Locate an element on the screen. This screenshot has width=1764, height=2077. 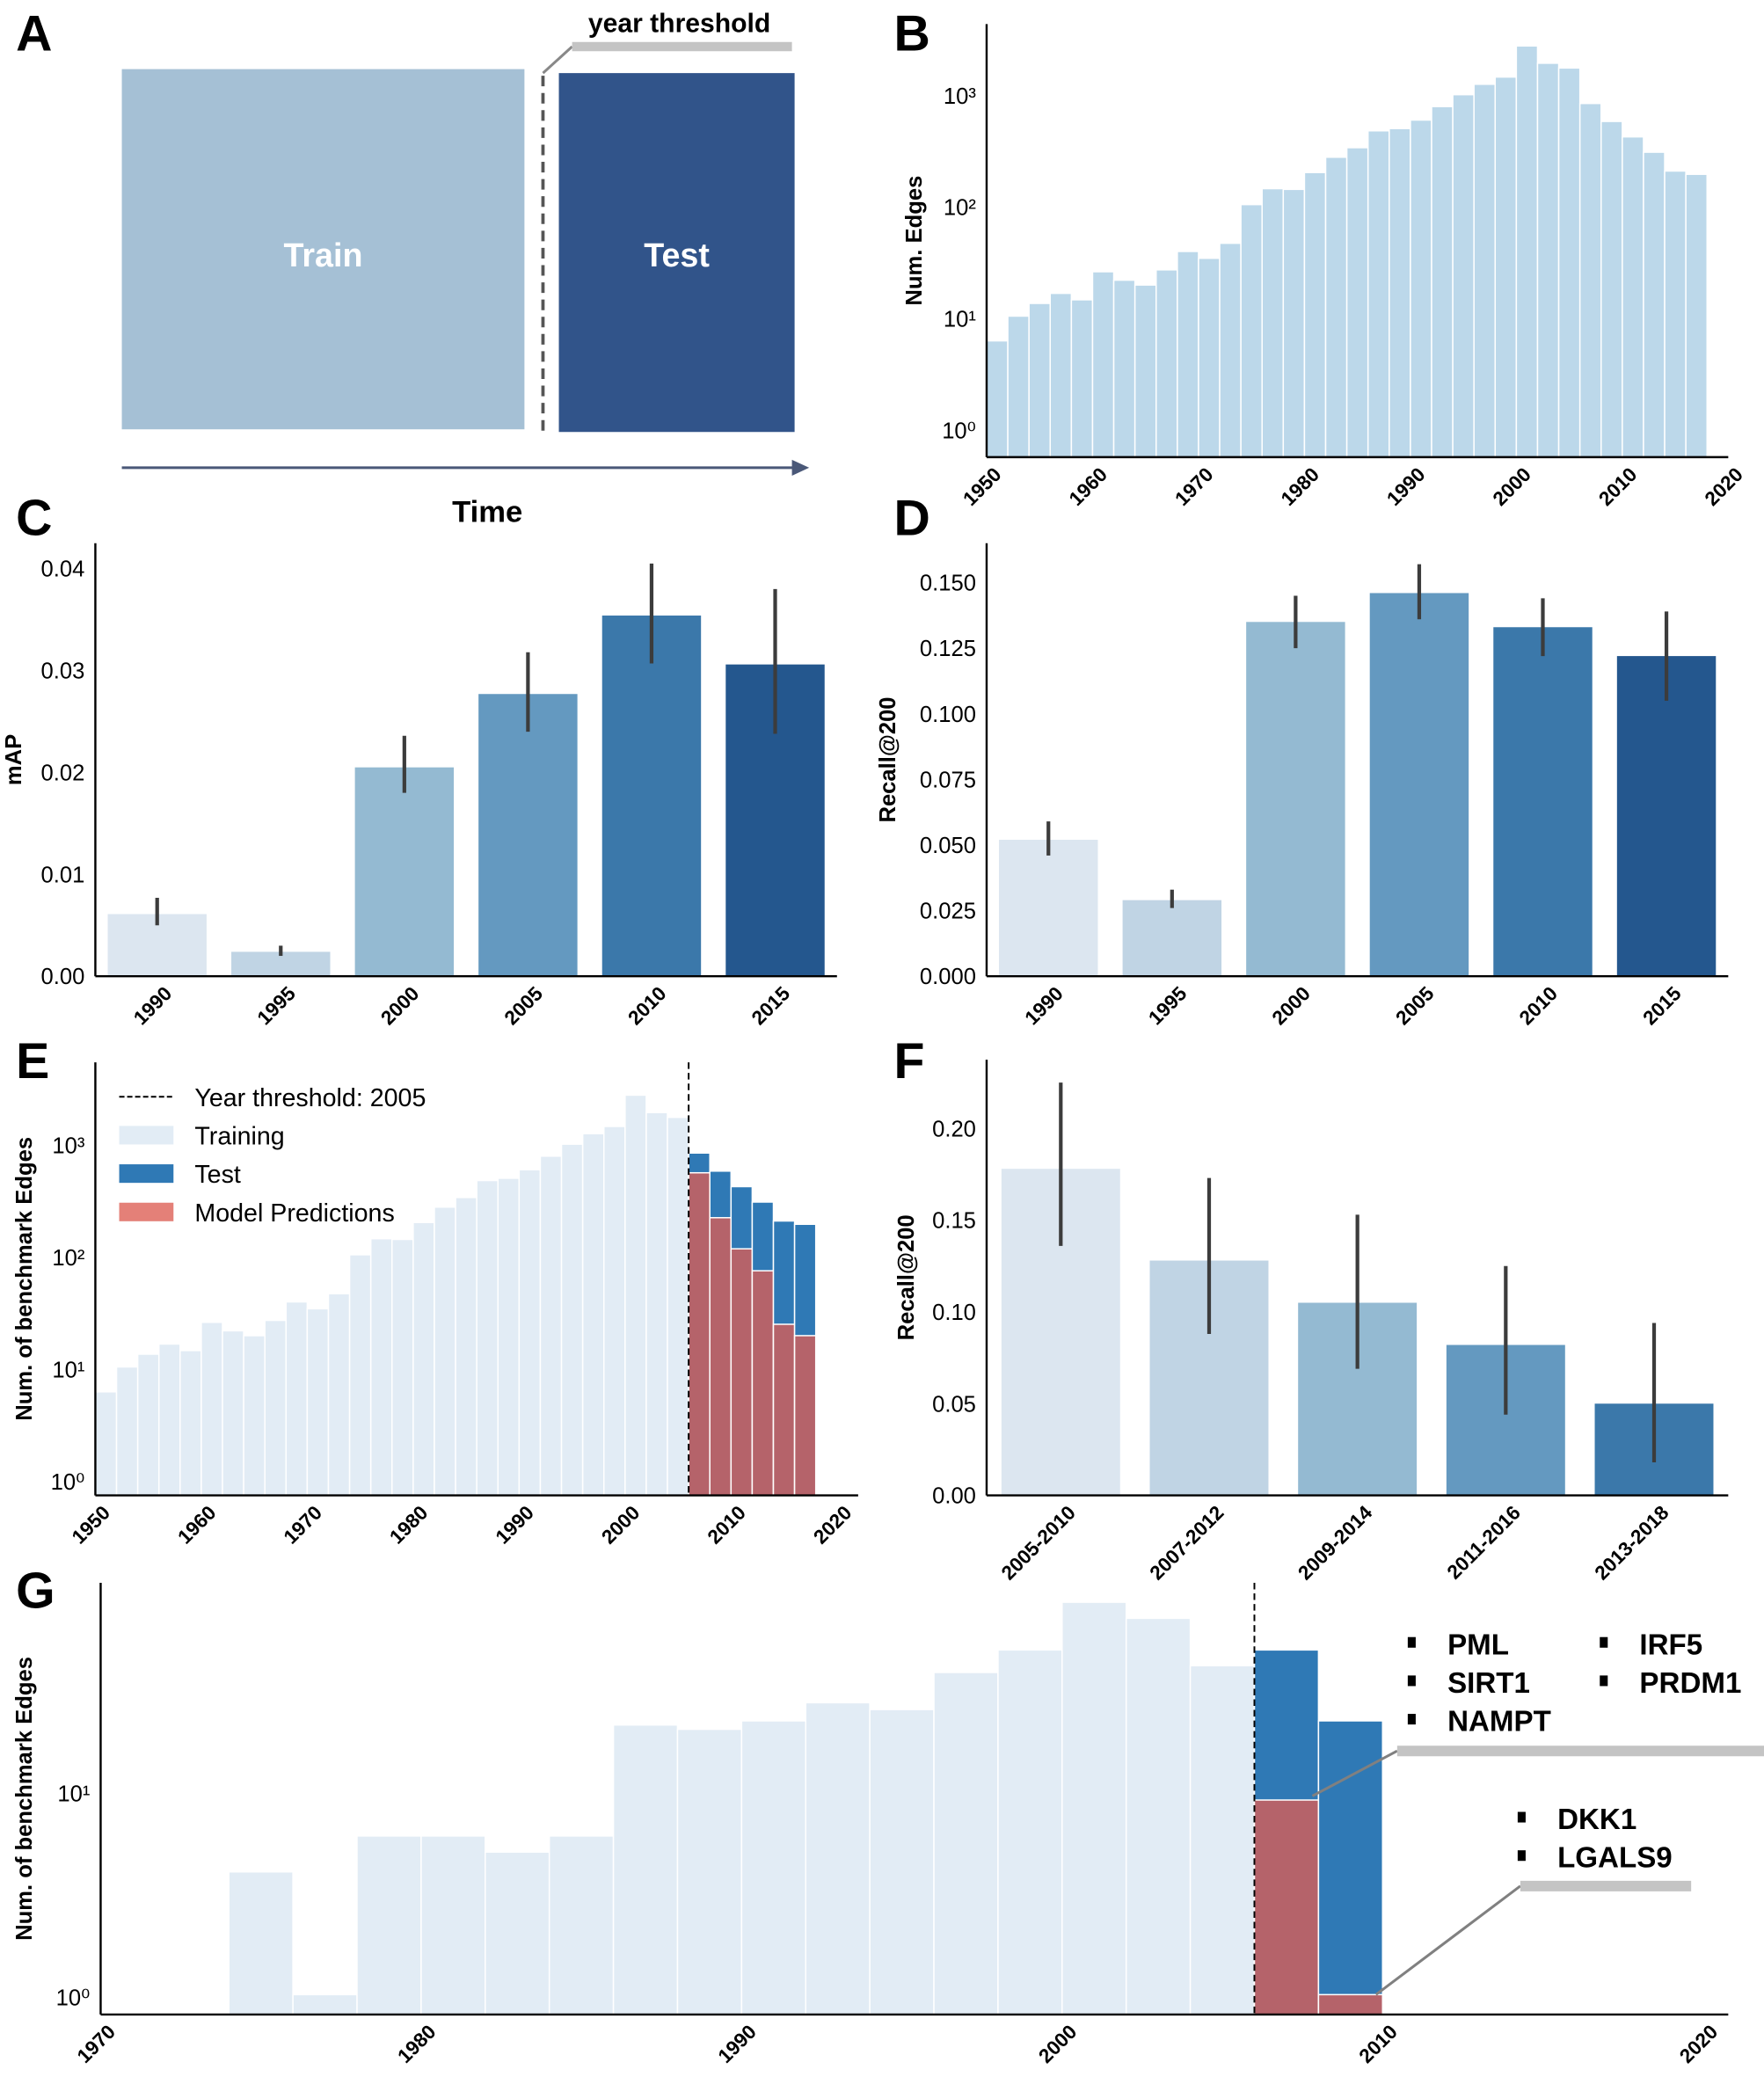
training-bar-1960 is located at coordinates (211, 1409).